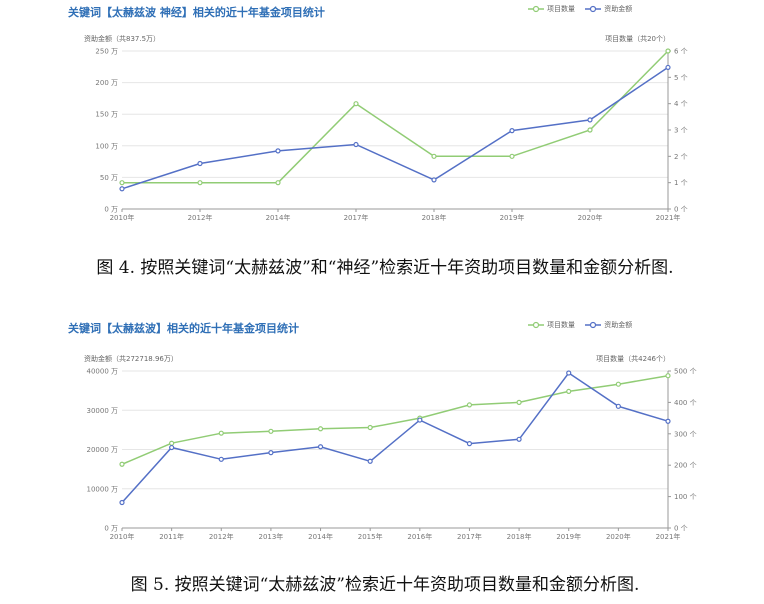 The width and height of the screenshot is (764, 604). I want to click on figure-caption: 图 5. 按照关键词“太赫兹波”检索近十年资助项目数量和金额分析图., so click(385, 585).